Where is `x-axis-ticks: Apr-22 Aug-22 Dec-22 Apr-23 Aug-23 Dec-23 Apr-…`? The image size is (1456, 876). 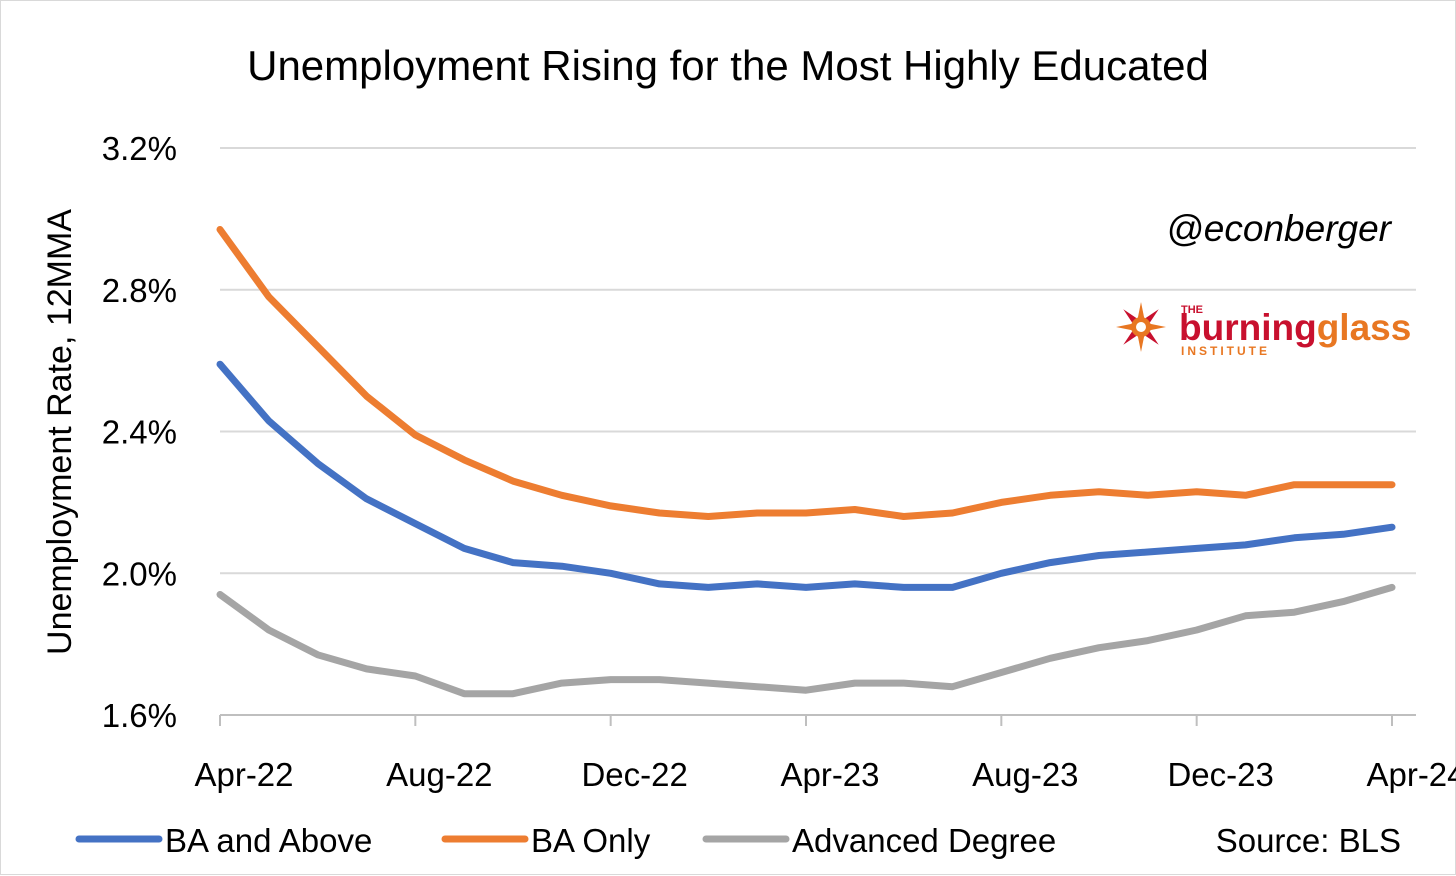 x-axis-ticks: Apr-22 Aug-22 Dec-22 Apr-23 Aug-23 Dec-23 Apr-… is located at coordinates (825, 754).